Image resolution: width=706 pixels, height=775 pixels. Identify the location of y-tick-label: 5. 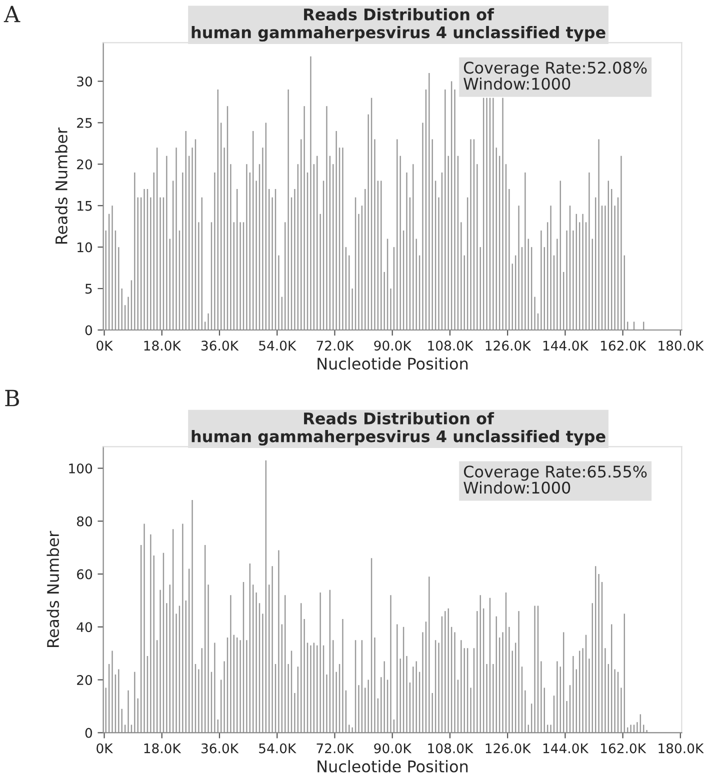
(89, 289).